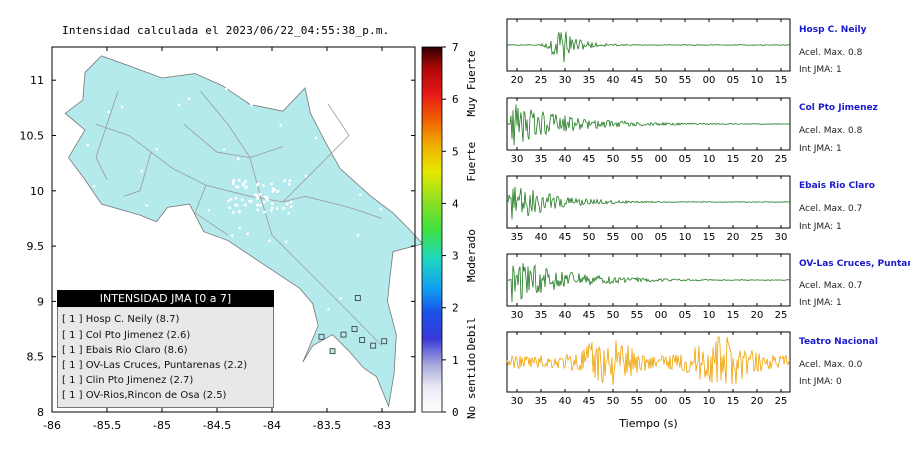  I want to click on station-accel: Acel. Max. 0.7, so click(831, 286).